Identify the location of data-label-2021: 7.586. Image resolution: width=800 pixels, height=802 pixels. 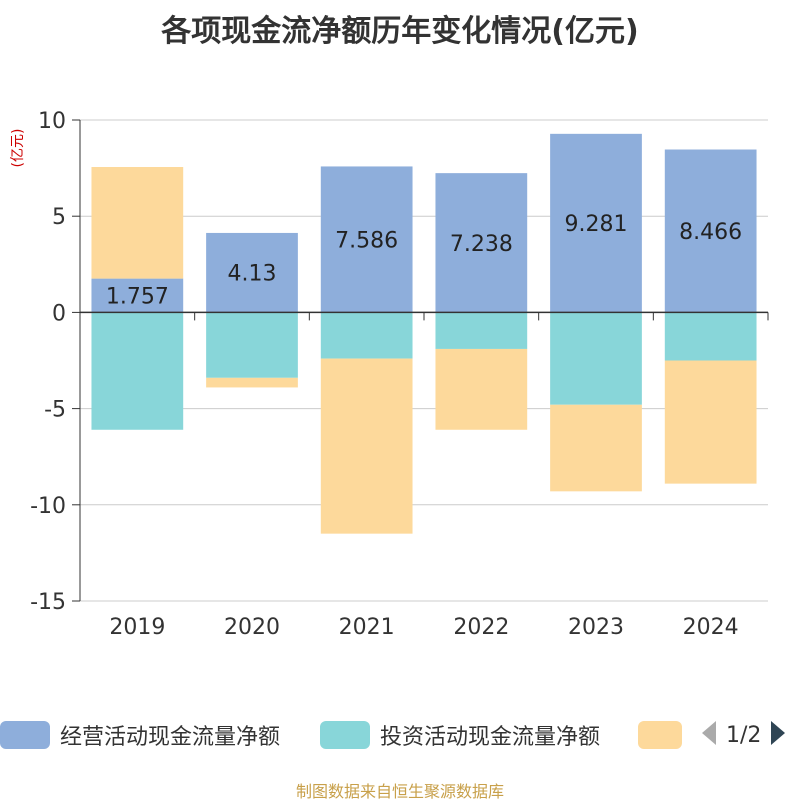
(366, 240).